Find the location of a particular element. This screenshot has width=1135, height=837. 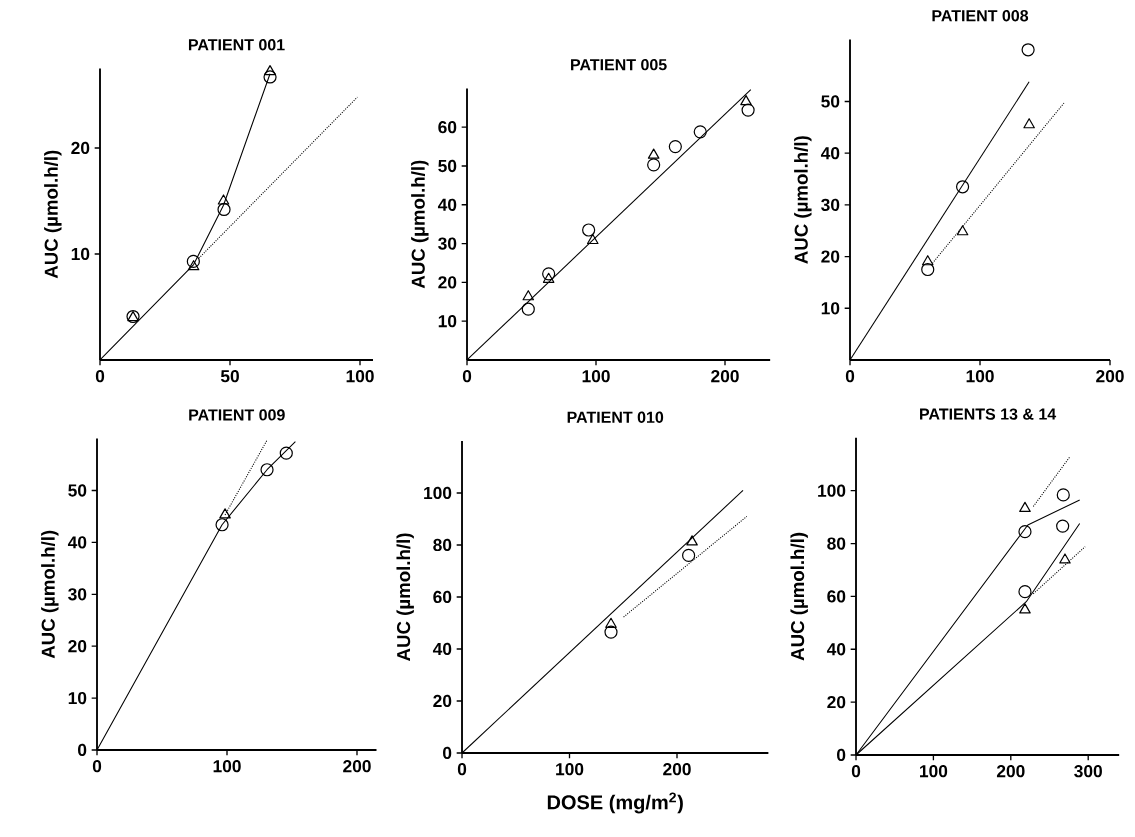

chart-title: PATIENT 010 is located at coordinates (615, 417).